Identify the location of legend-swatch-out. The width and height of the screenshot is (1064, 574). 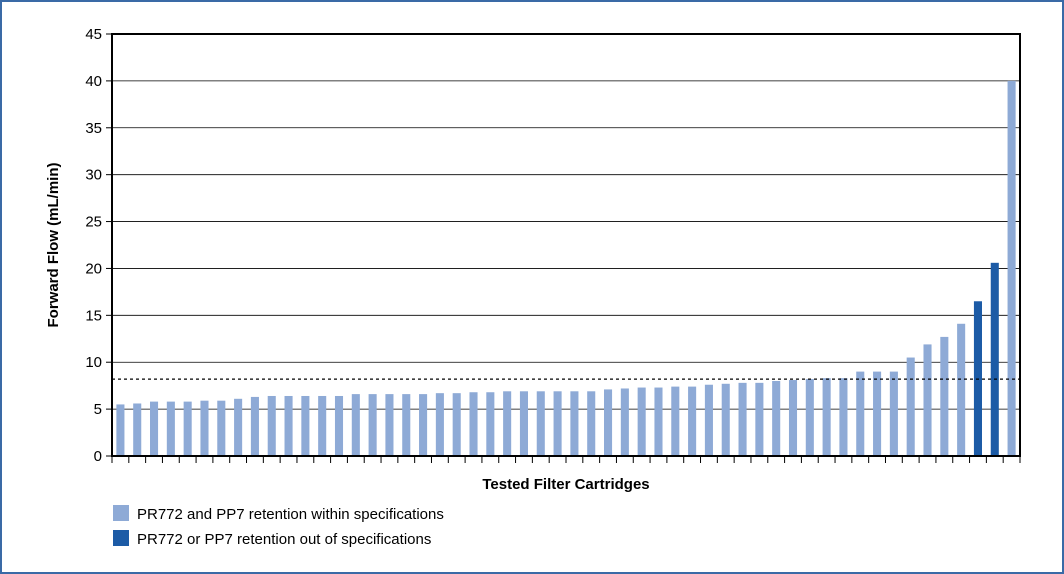
(121, 538).